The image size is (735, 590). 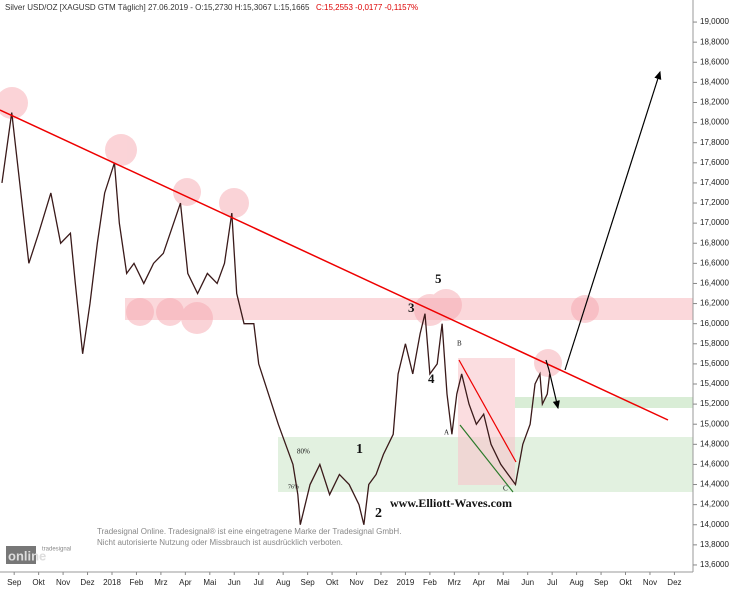 I want to click on y-tick-label: 18,8000, so click(x=714, y=41).